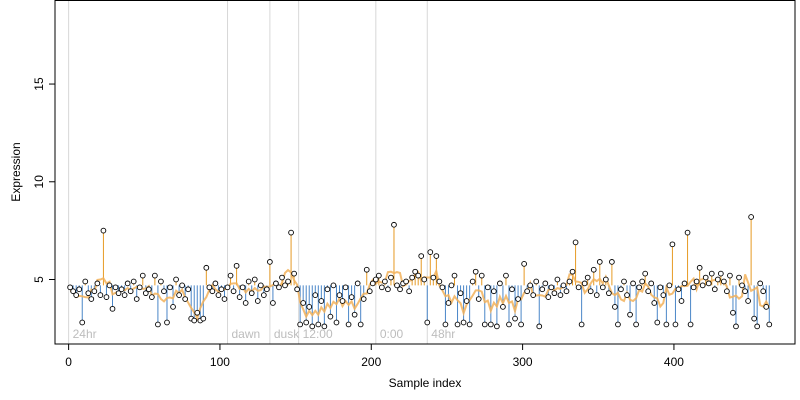 The image size is (800, 400). Describe the element at coordinates (246, 334) in the screenshot. I see `event-marker-label: dawn` at that location.